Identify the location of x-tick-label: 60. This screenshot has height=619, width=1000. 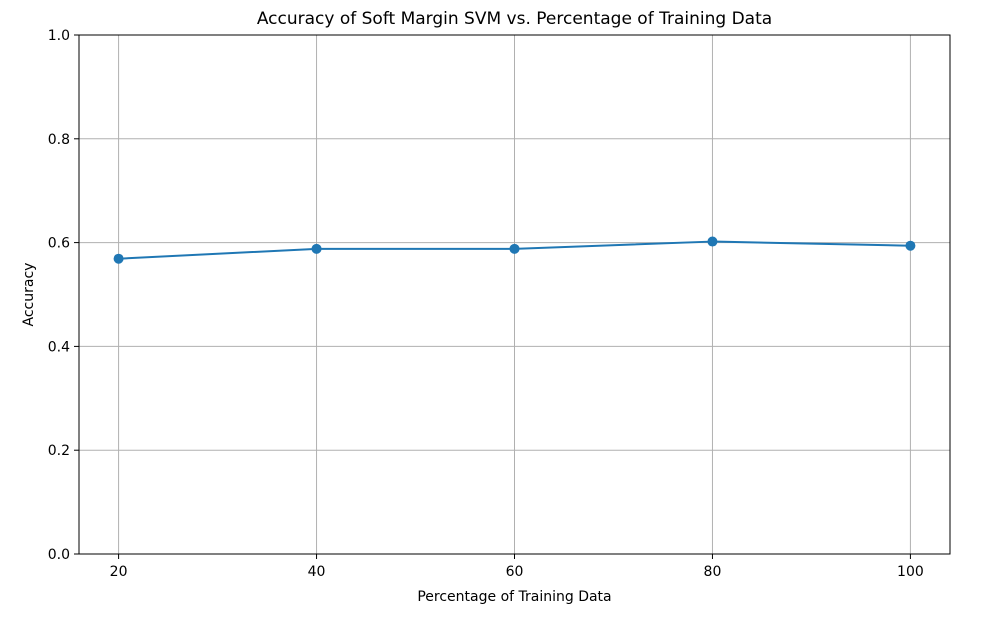
(515, 572).